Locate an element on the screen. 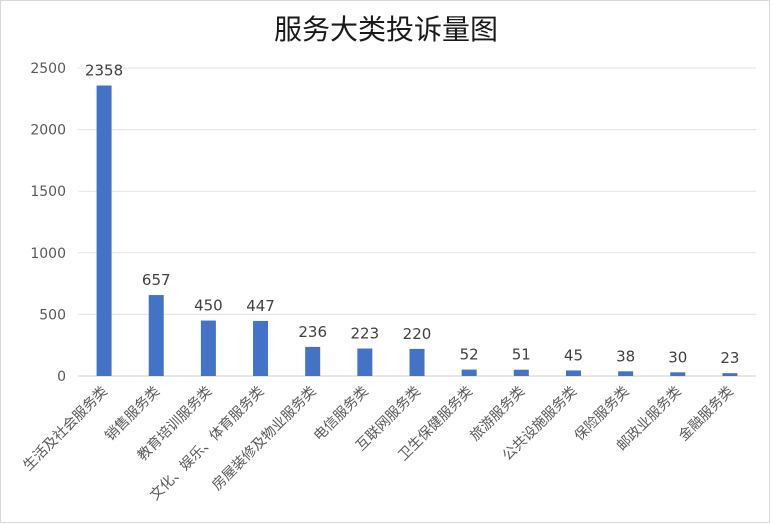  y-tick-label: 500 is located at coordinates (52, 315).